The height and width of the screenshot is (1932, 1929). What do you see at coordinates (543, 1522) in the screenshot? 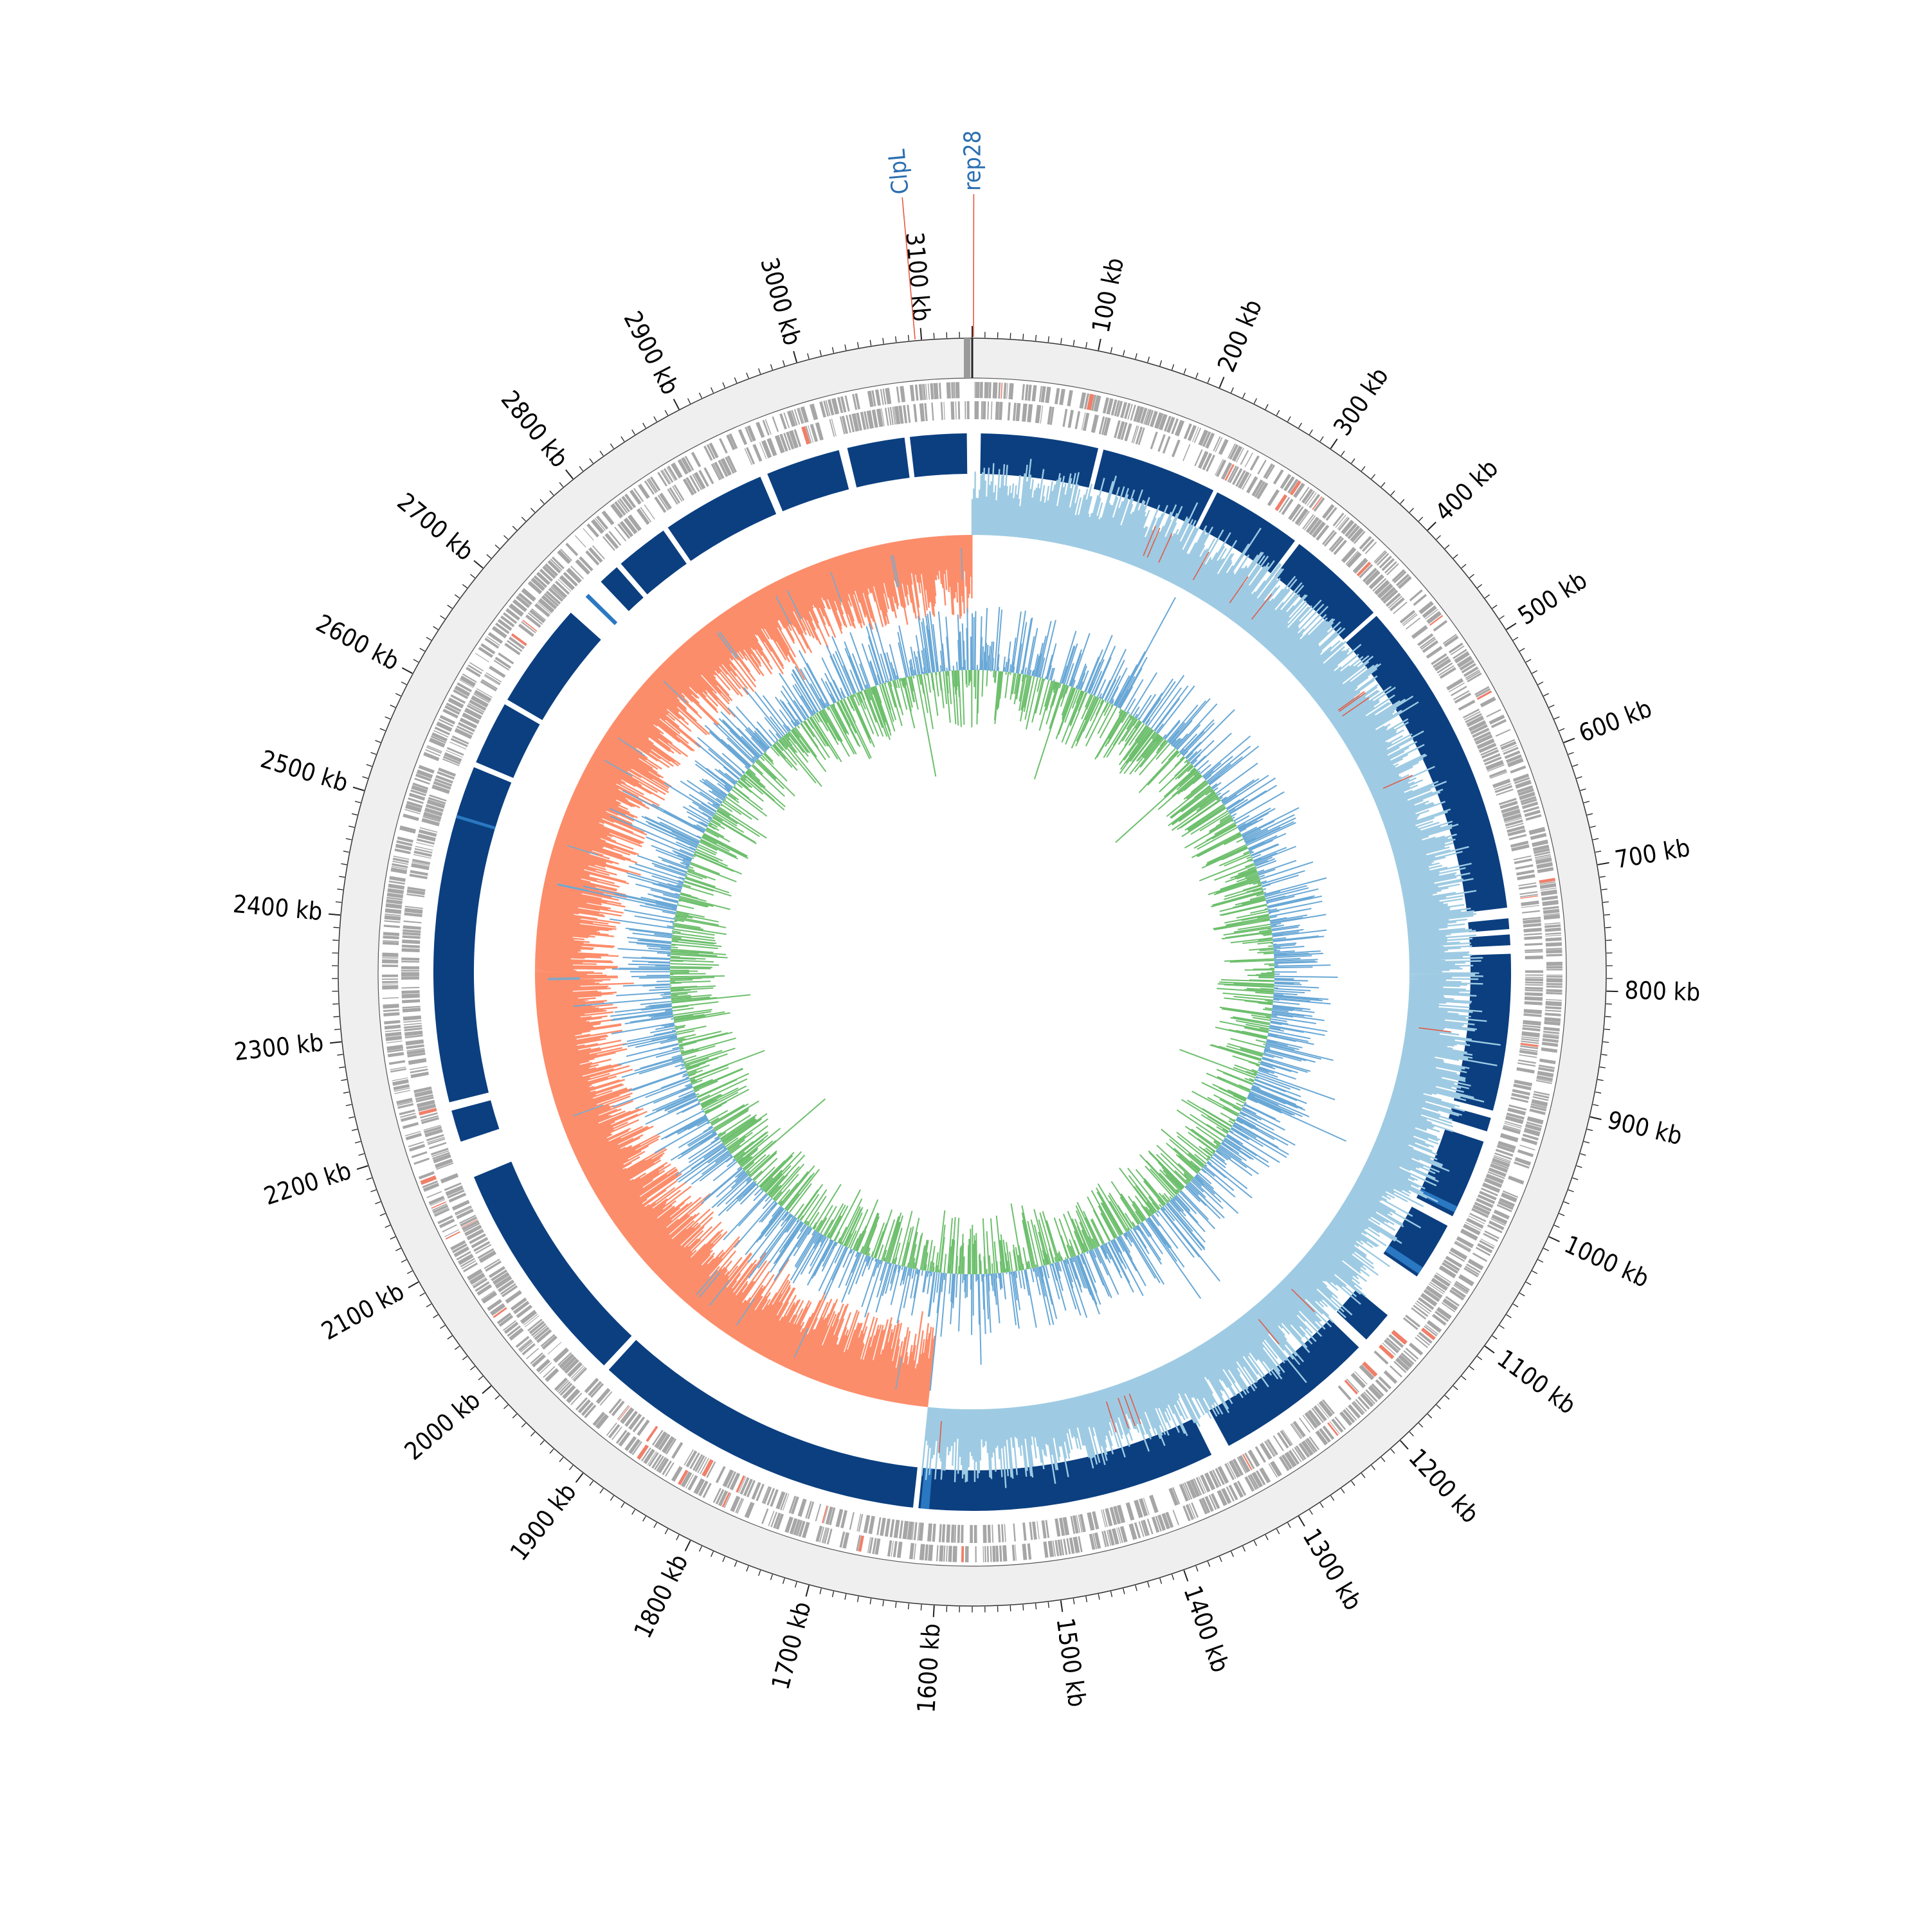
I see `tick-label: 1900 kb` at bounding box center [543, 1522].